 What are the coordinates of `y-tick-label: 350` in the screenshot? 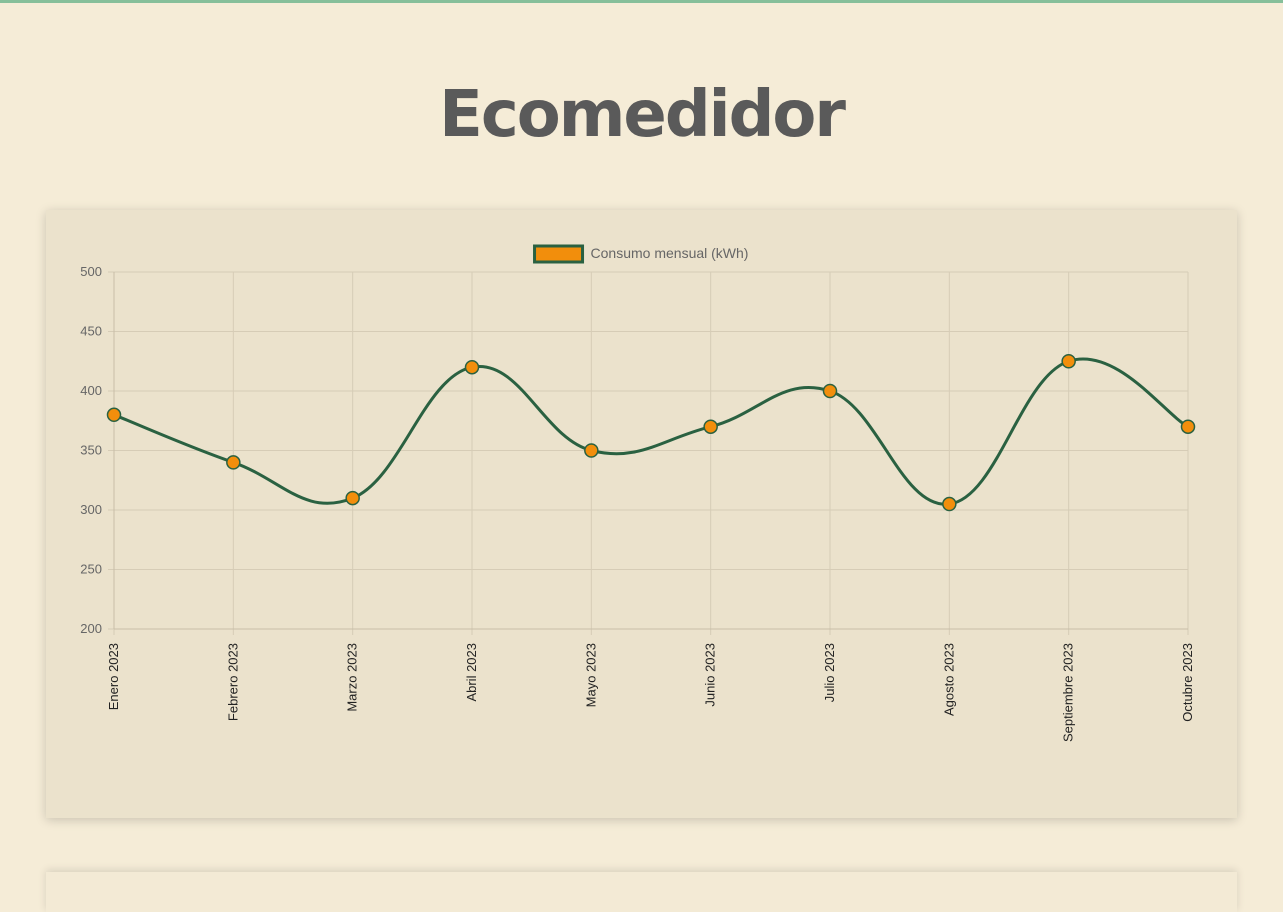 It's located at (91, 450).